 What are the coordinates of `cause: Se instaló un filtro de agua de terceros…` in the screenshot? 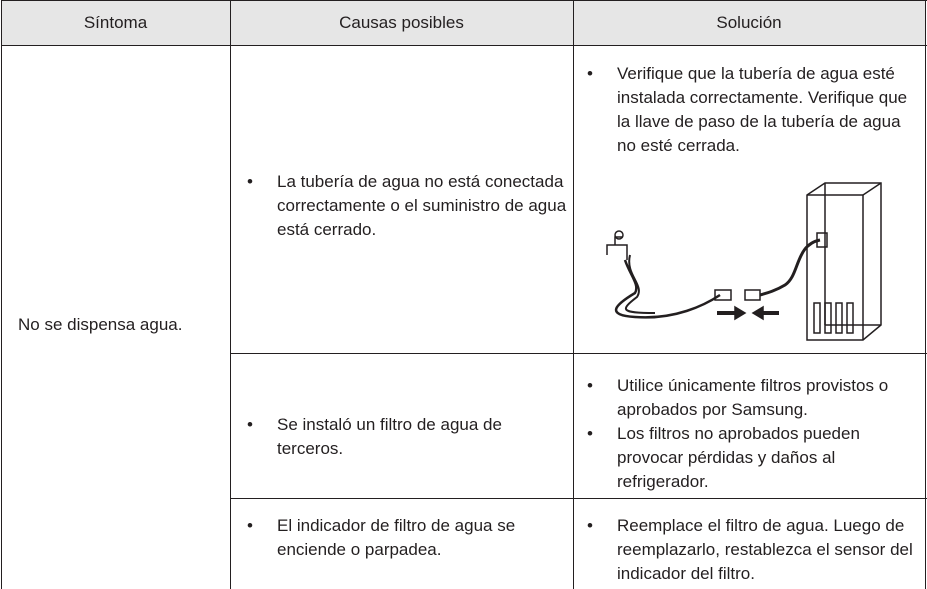 It's located at (407, 437).